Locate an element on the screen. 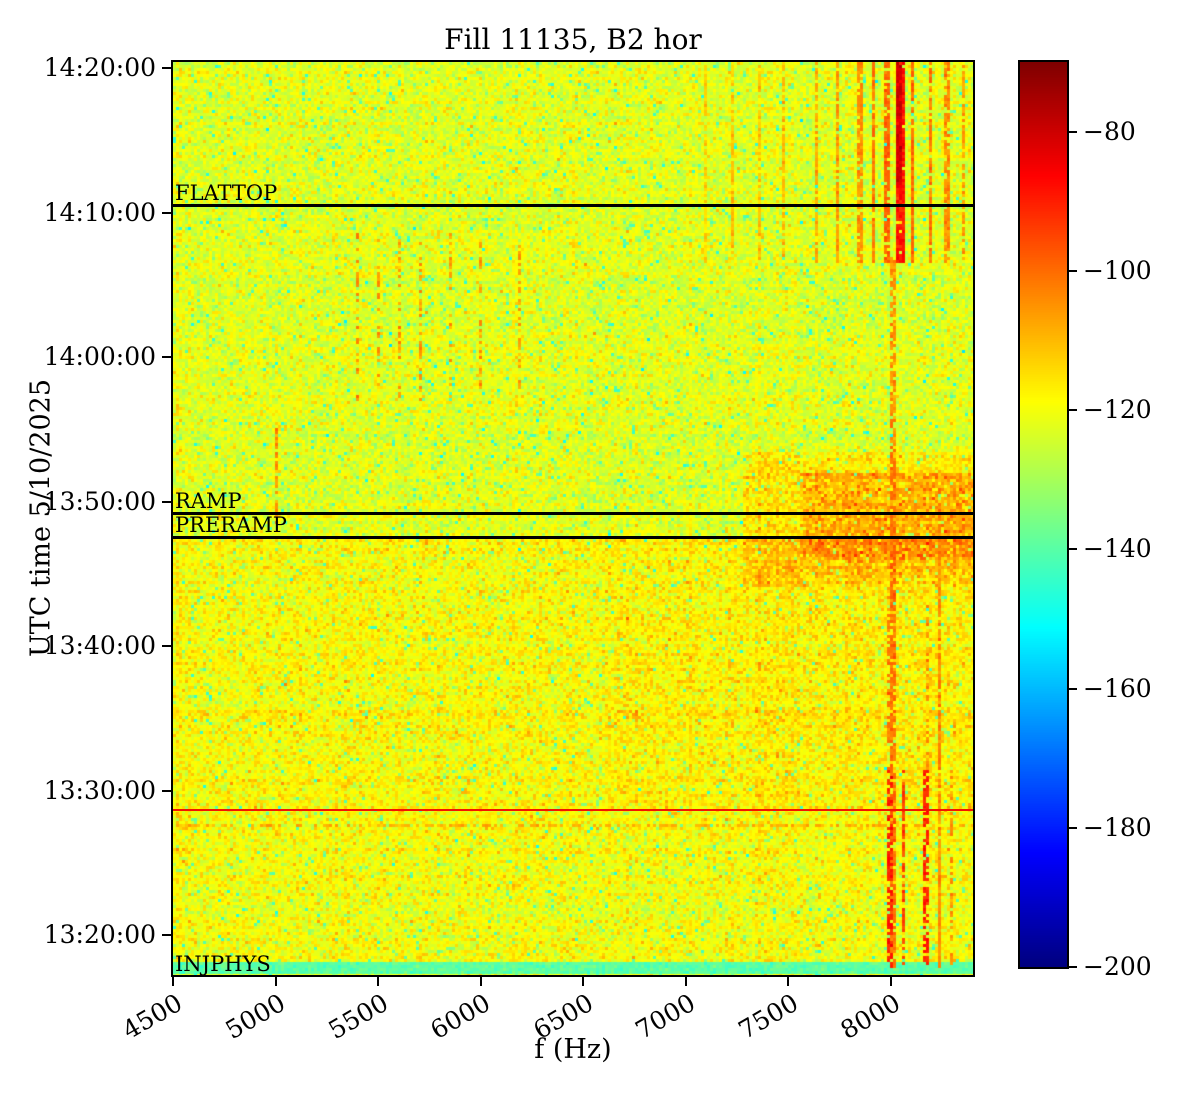 The width and height of the screenshot is (1200, 1100). colorbar-tick-label: −180 is located at coordinates (1117, 827).